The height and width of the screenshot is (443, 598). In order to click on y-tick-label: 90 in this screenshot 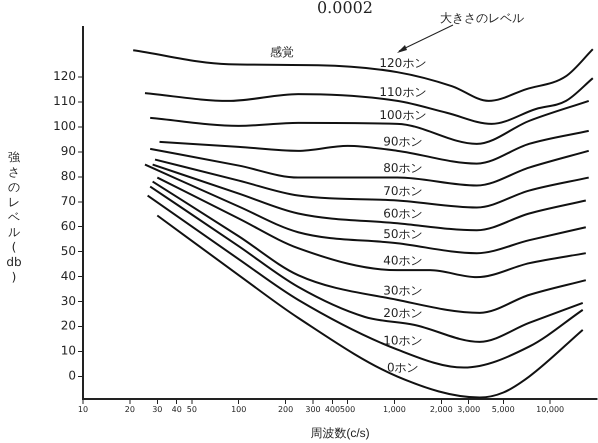, I will do `click(68, 151)`.